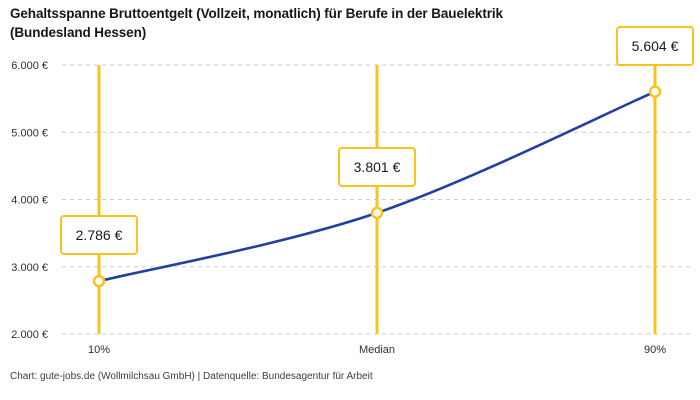  Describe the element at coordinates (655, 350) in the screenshot. I see `x-tick-label: 90%` at that location.